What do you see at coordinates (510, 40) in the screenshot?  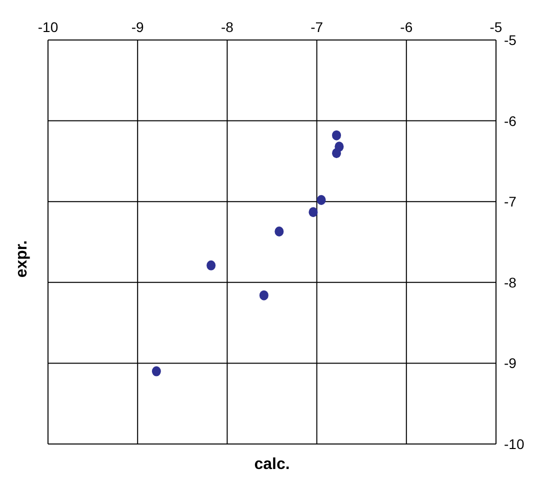 I see `y-tick-label: -5` at bounding box center [510, 40].